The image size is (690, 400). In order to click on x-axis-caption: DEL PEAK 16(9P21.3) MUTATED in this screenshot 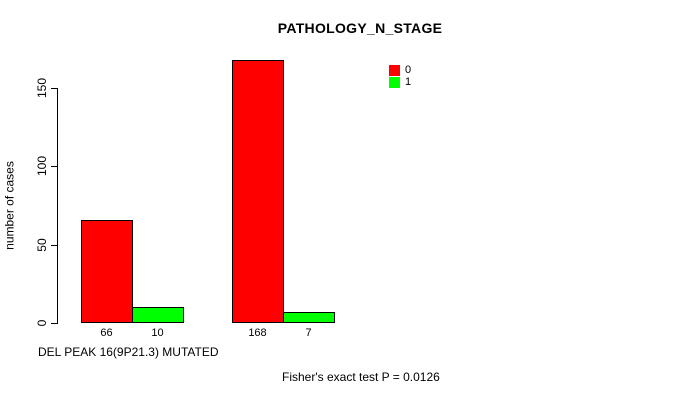, I will do `click(128, 352)`.